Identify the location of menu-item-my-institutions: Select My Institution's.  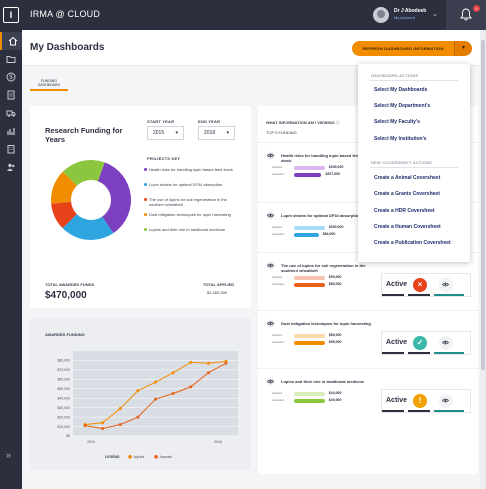
(400, 139).